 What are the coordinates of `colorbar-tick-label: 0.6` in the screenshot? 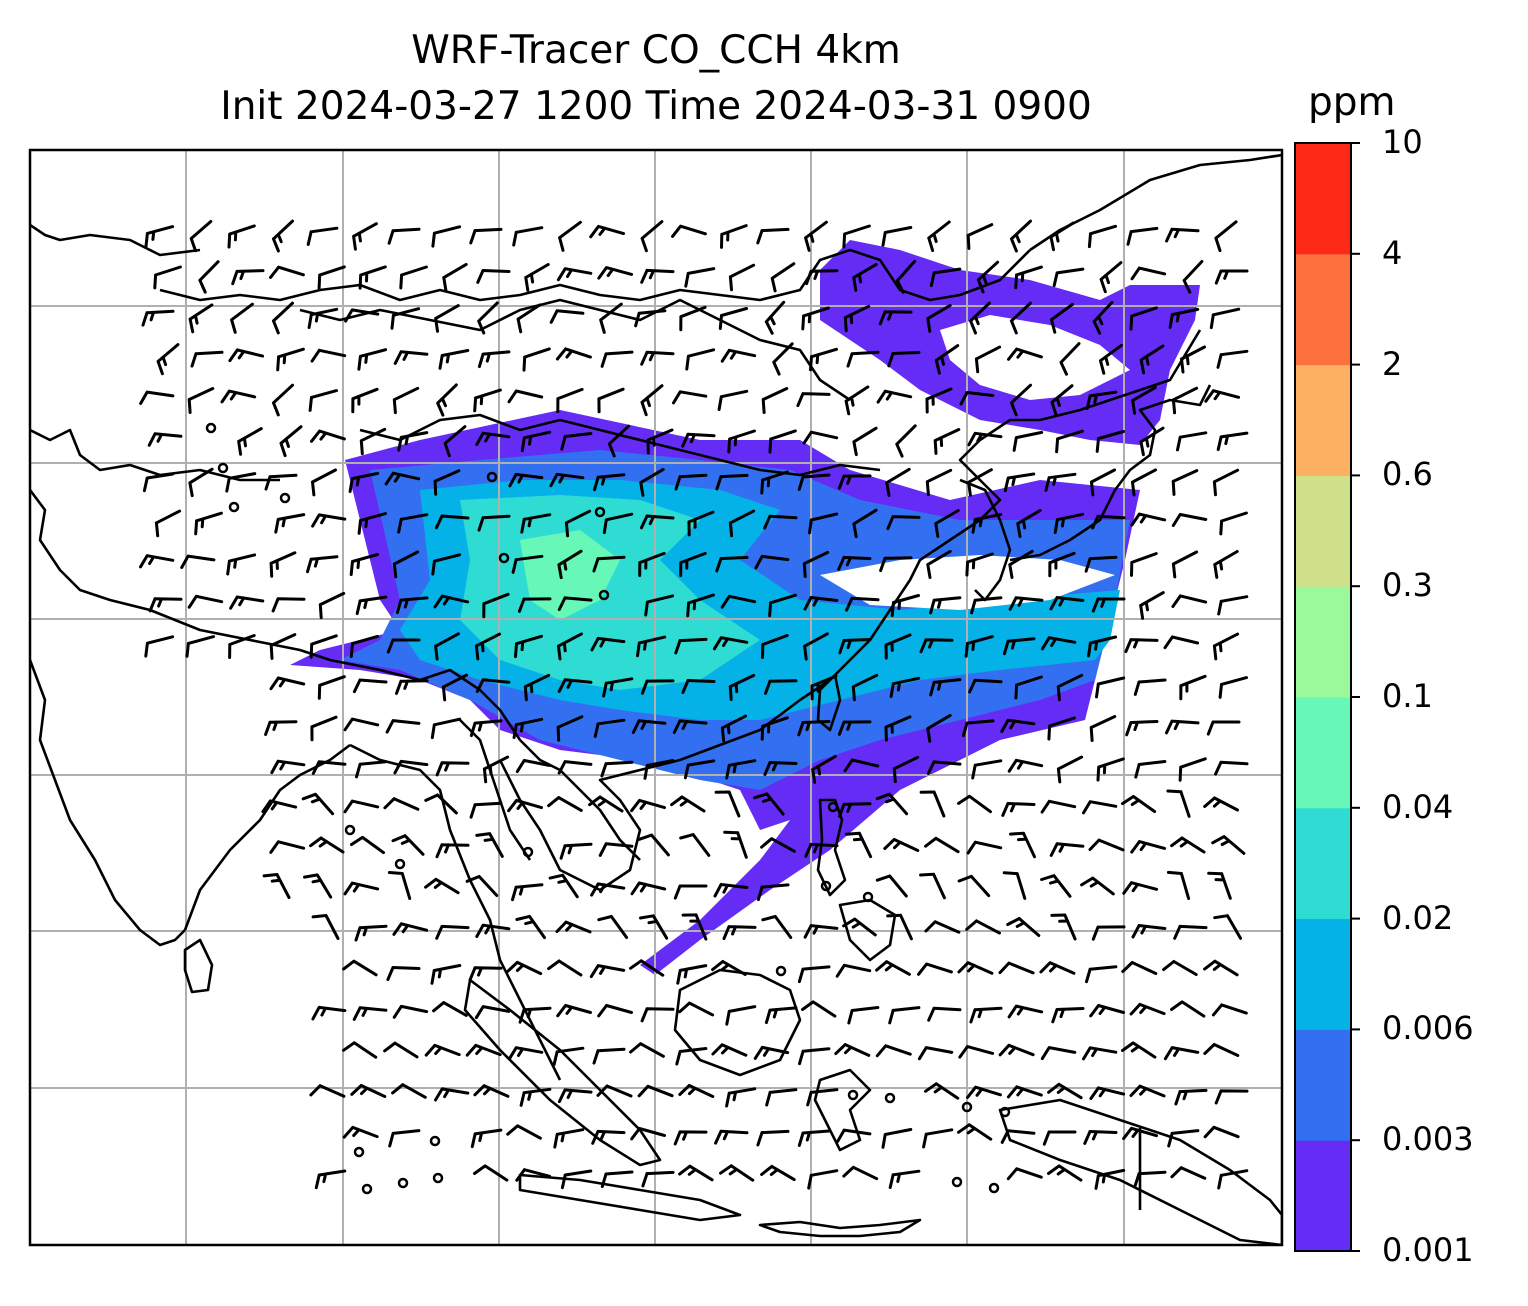 It's located at (1407, 474).